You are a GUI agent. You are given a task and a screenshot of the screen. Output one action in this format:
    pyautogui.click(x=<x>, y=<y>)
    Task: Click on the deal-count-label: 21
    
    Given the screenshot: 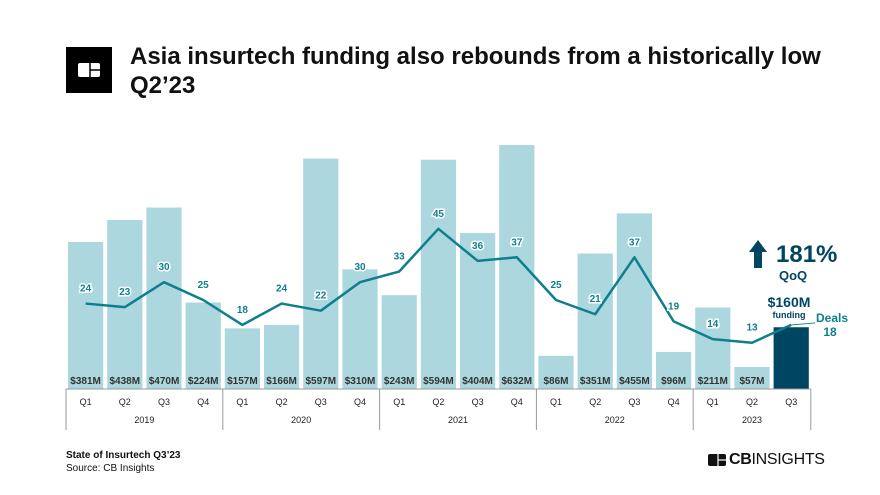 What is the action you would take?
    pyautogui.click(x=596, y=299)
    